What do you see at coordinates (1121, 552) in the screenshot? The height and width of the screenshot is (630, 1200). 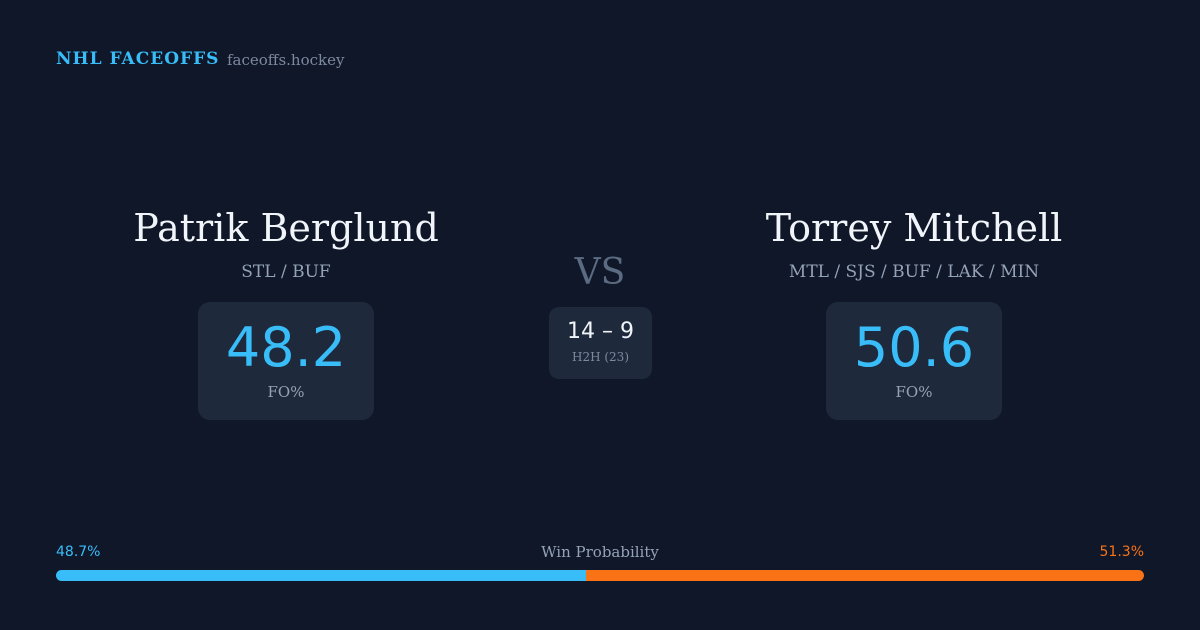 I see `win-prob-right: 51.3%` at bounding box center [1121, 552].